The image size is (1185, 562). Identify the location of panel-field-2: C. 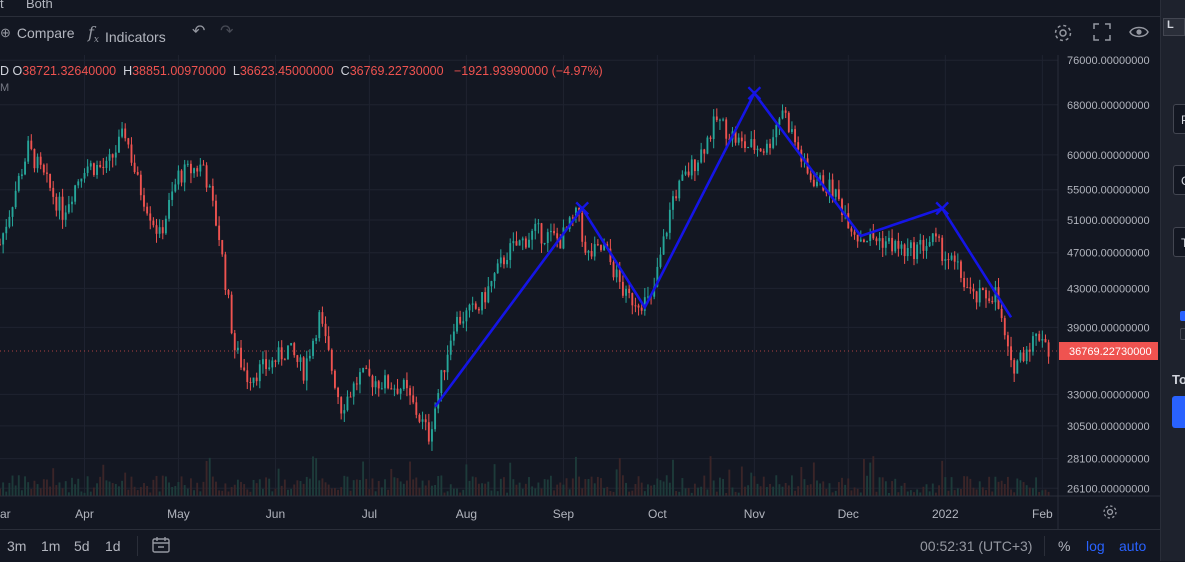
(1179, 180).